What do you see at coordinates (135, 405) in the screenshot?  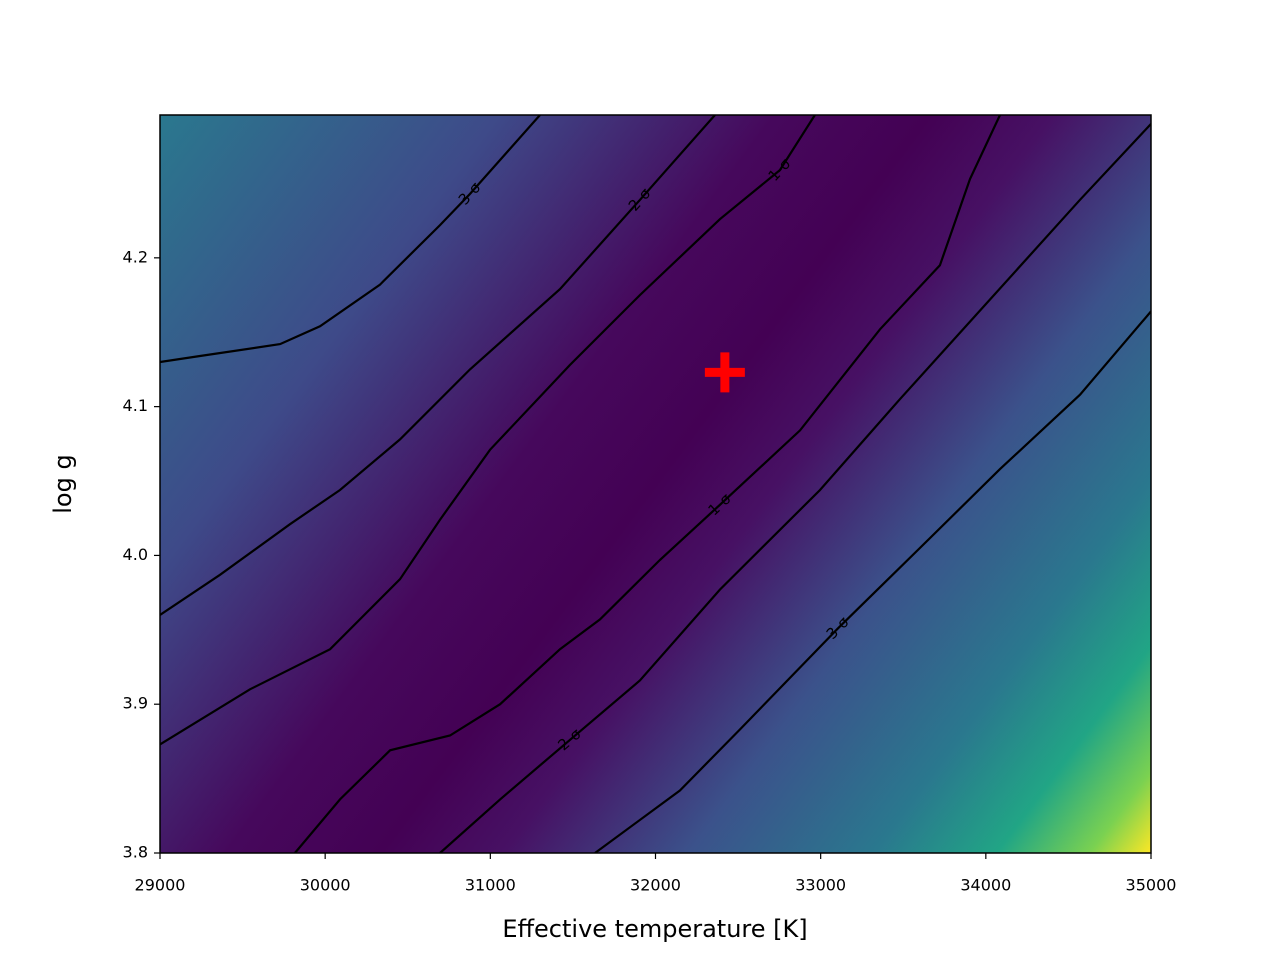 I see `y-tick-label: 4.1` at bounding box center [135, 405].